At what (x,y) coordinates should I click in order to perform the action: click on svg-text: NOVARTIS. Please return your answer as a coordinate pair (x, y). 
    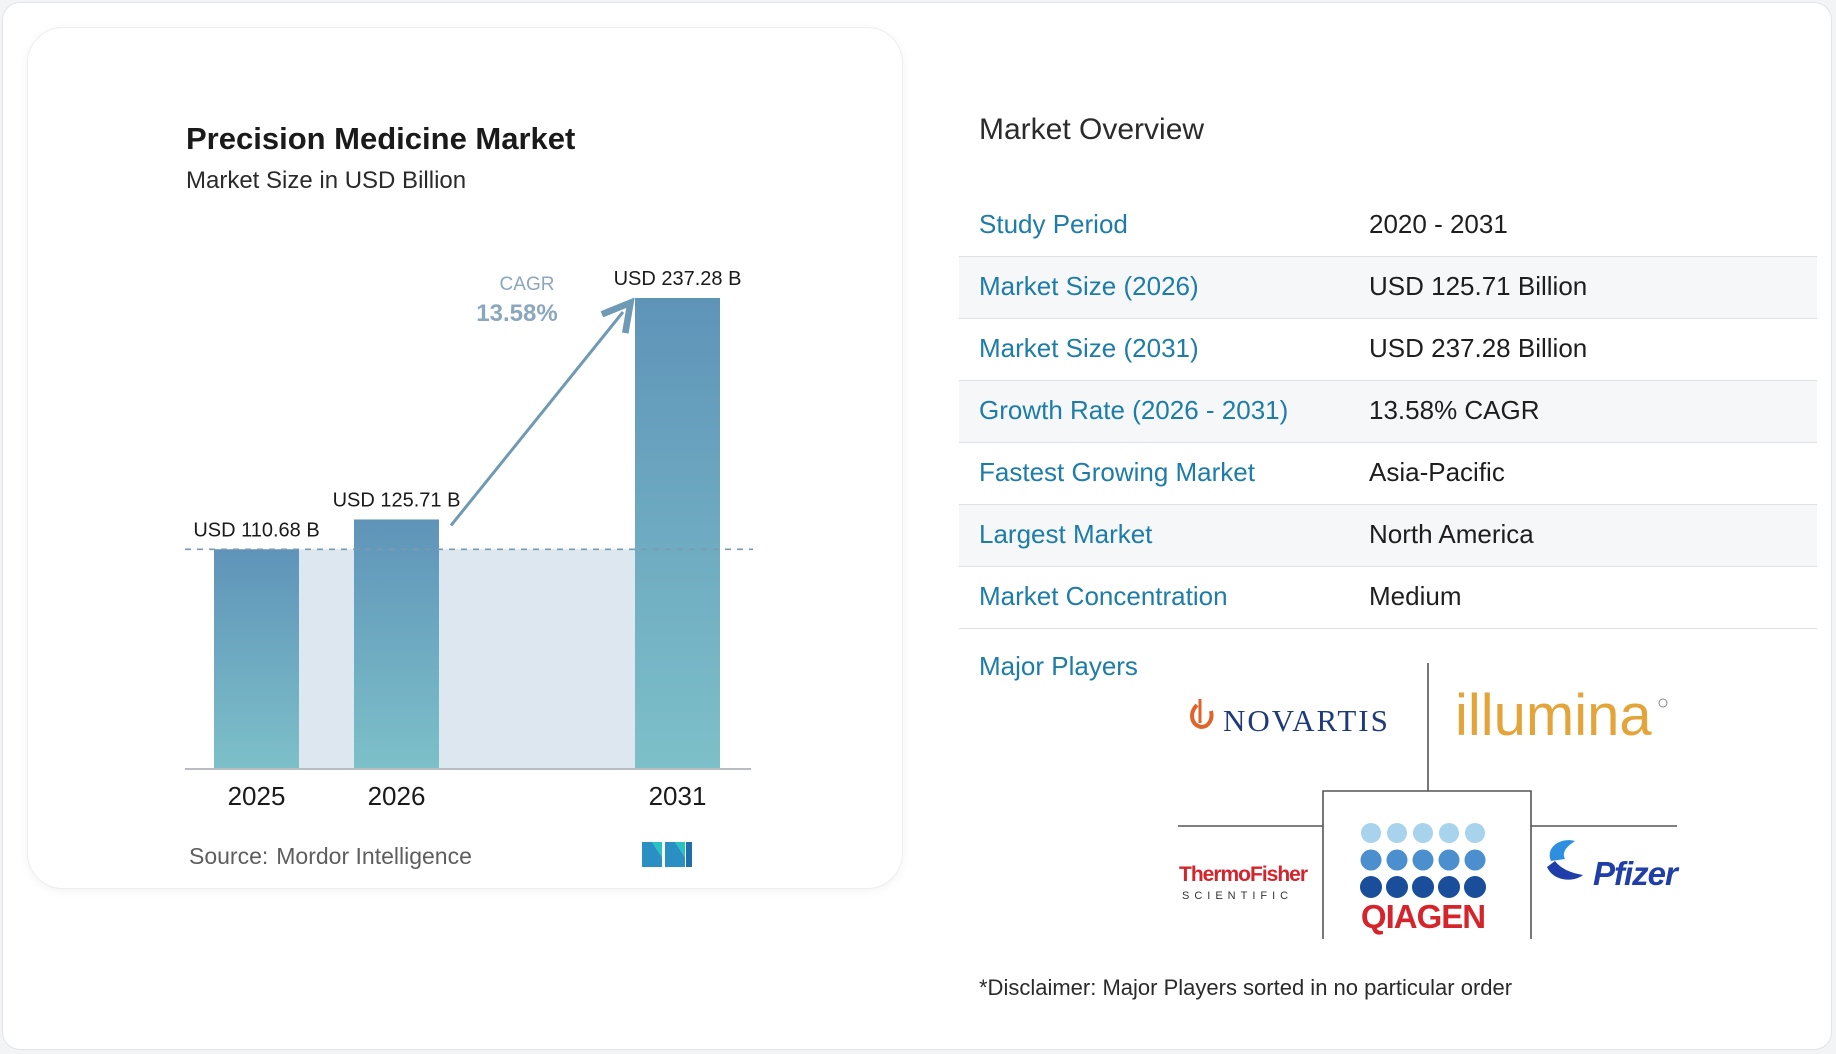
    Looking at the image, I should click on (1306, 720).